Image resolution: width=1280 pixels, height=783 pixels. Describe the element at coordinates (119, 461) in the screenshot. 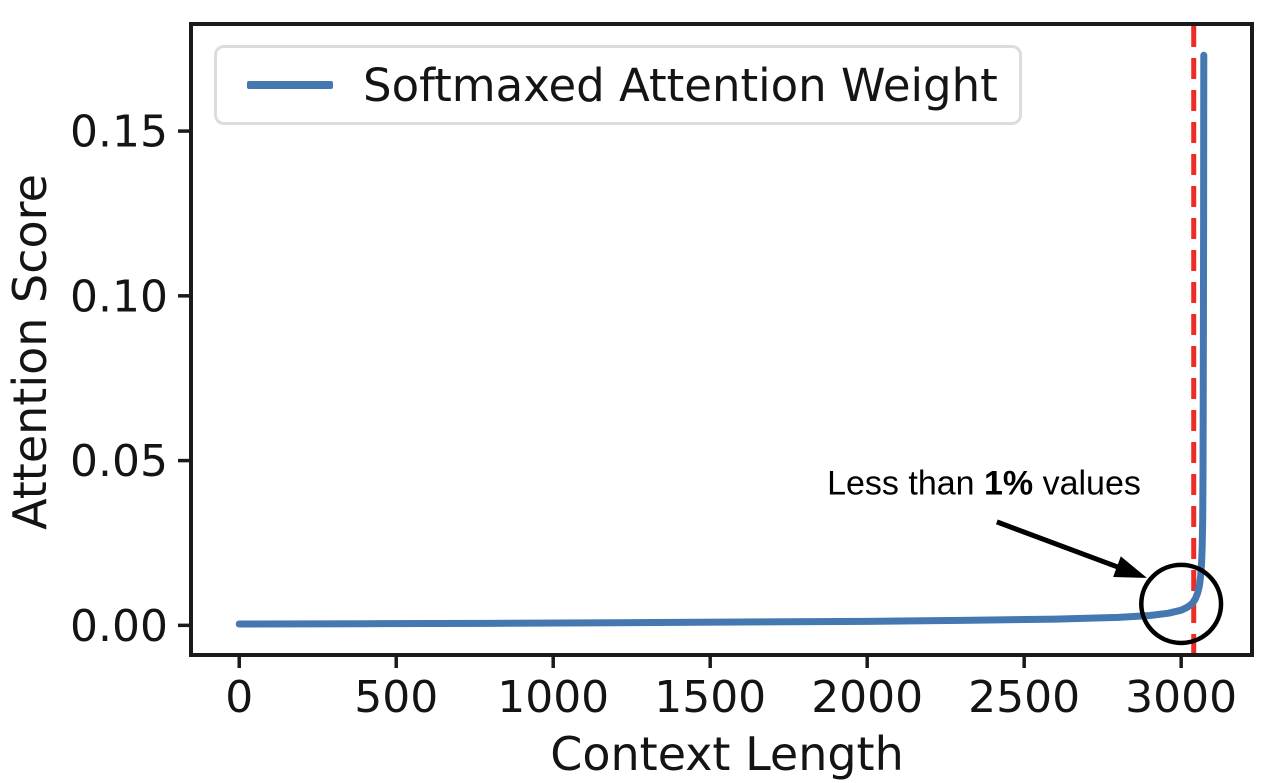

I see `y-tick-label: 0.05` at that location.